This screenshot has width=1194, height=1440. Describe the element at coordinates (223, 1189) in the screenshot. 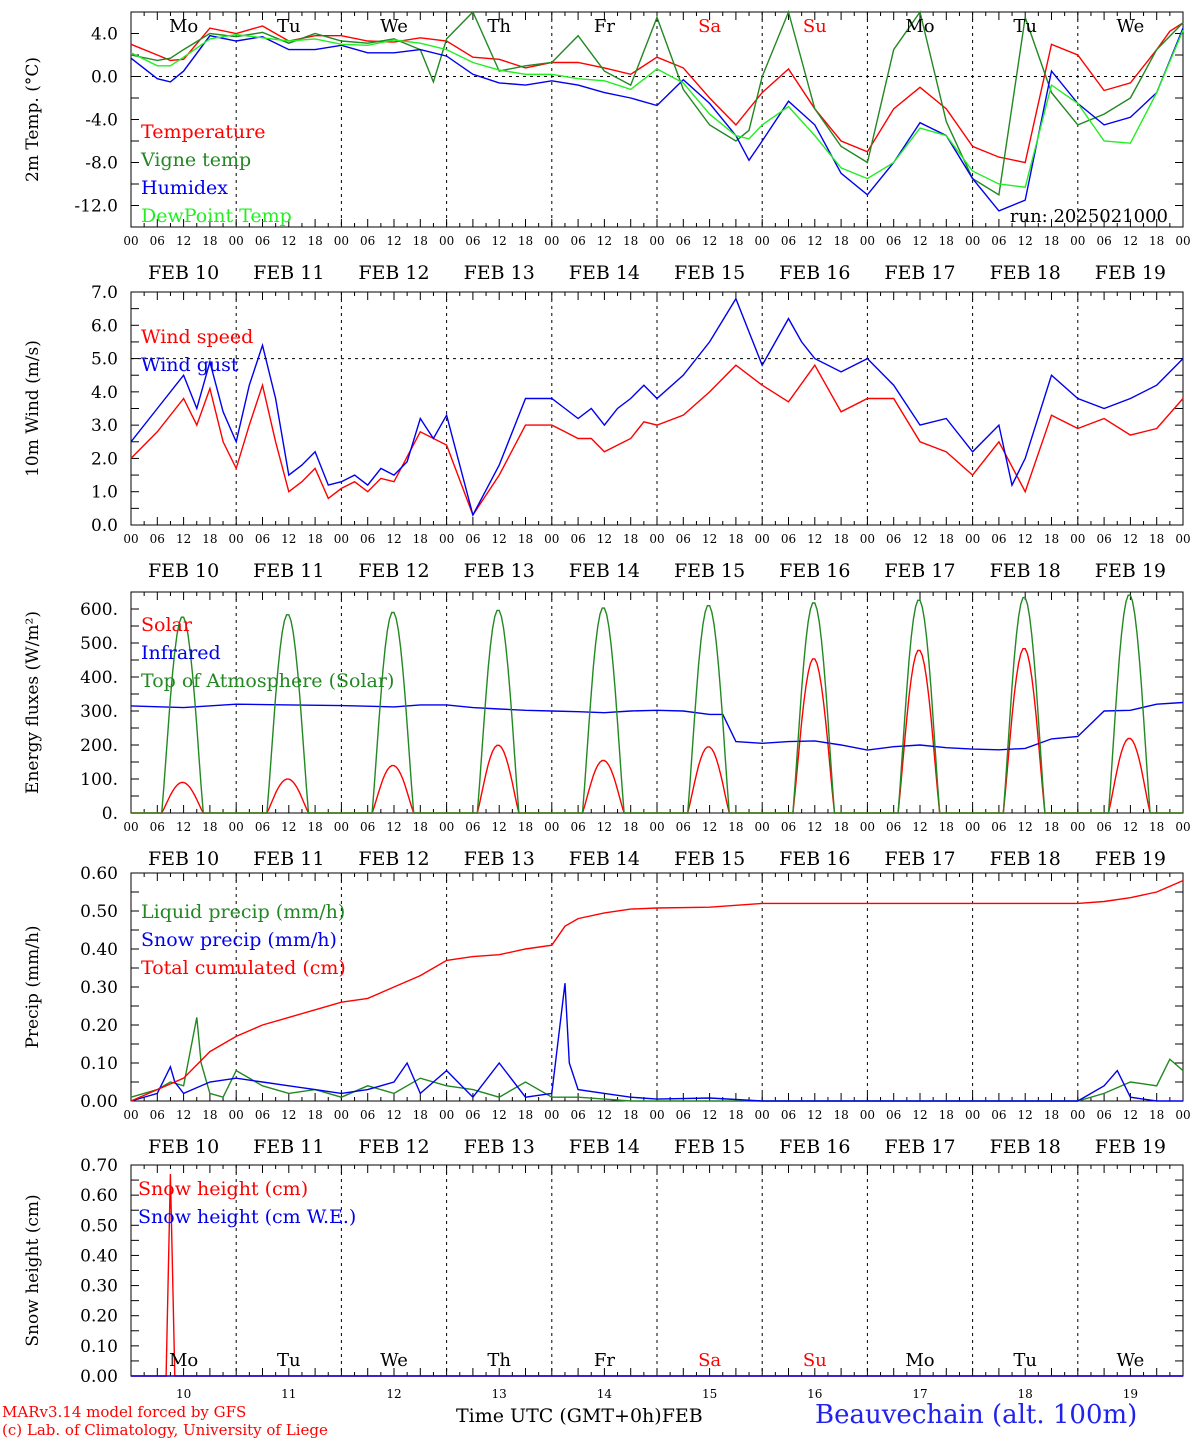

I see `legend-entry: Snow height (cm)` at that location.